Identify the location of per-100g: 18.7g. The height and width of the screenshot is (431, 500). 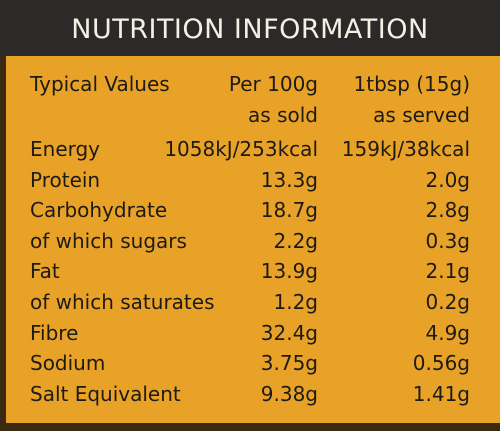
(289, 210).